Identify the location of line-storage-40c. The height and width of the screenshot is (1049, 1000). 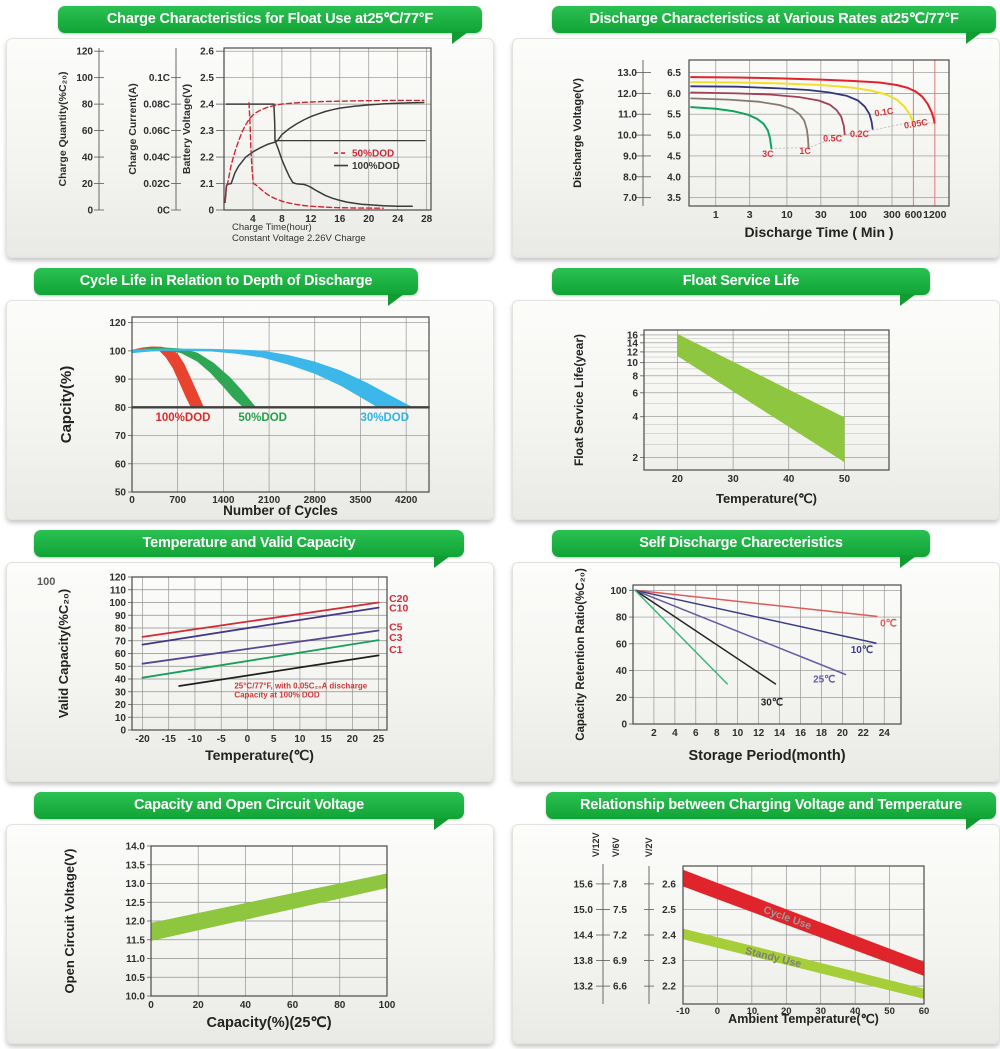
(681, 637).